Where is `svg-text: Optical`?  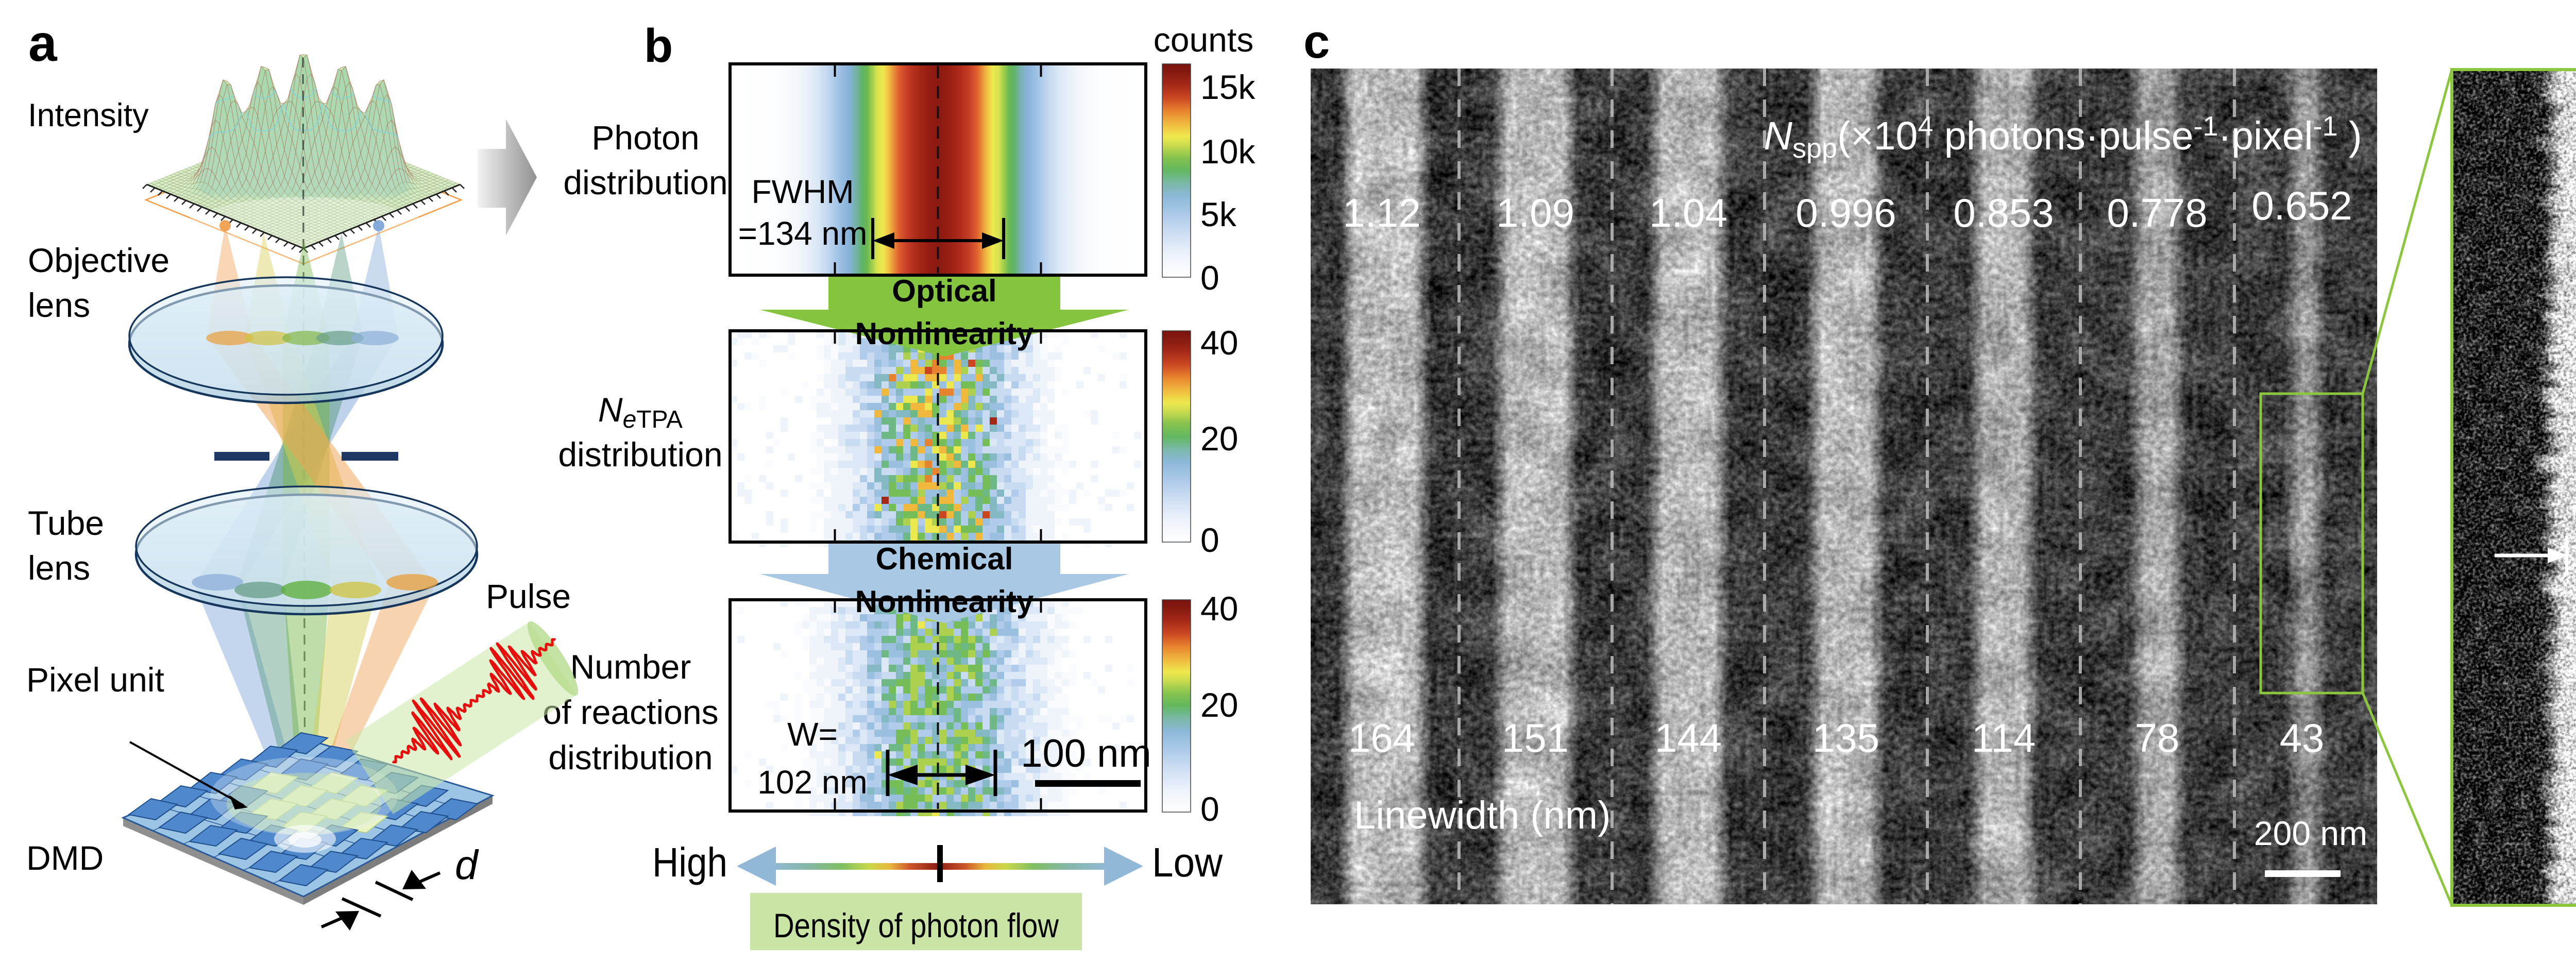
svg-text: Optical is located at coordinates (944, 291).